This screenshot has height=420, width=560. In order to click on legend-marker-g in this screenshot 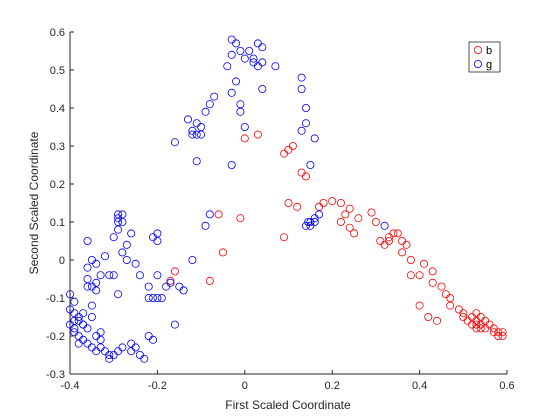, I will do `click(477, 64)`.